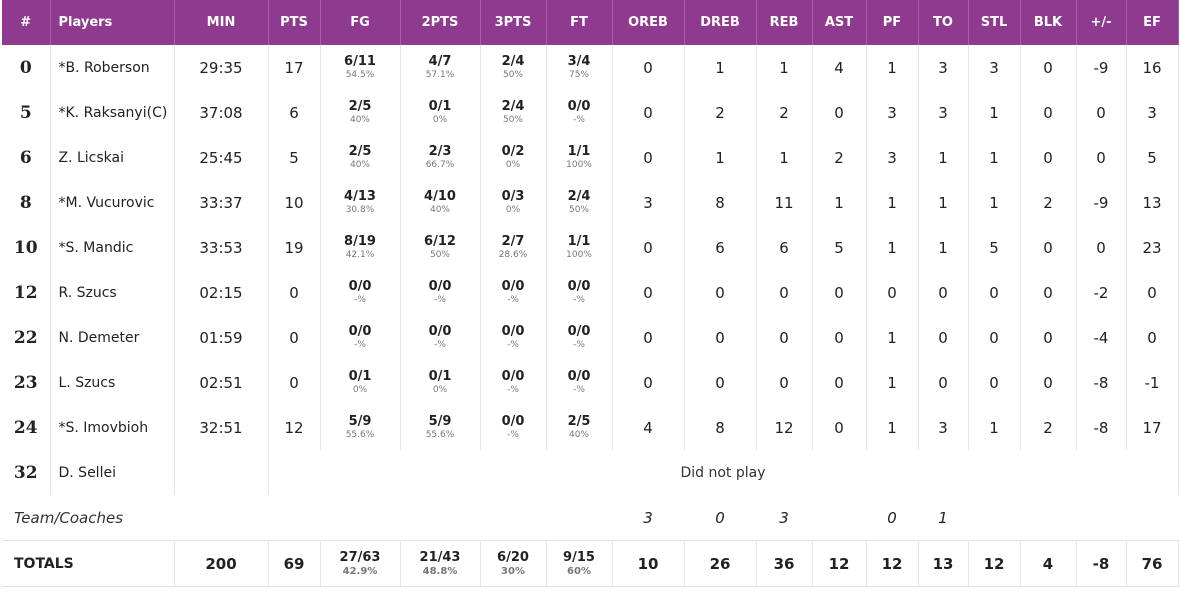  What do you see at coordinates (1152, 22) in the screenshot?
I see `col-ef-header: EF` at bounding box center [1152, 22].